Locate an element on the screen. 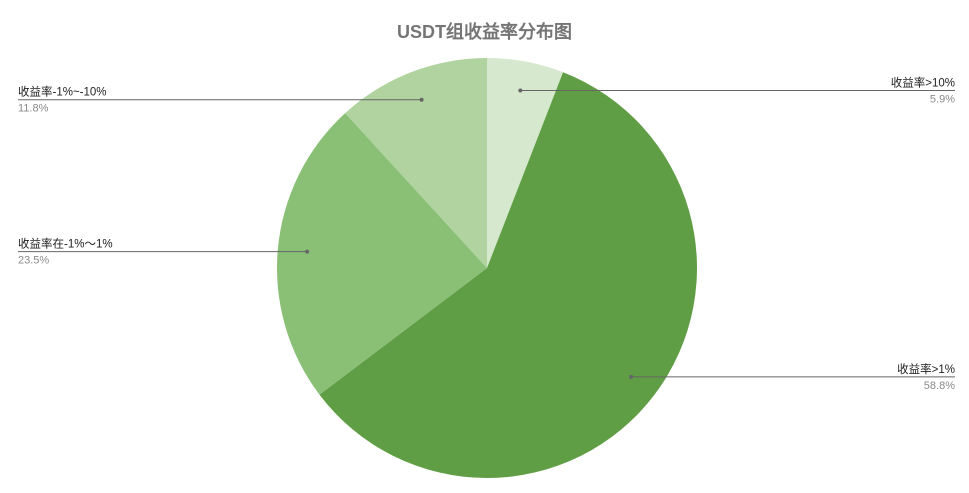  slice-label: 收益率-1%~-10% is located at coordinates (62, 92).